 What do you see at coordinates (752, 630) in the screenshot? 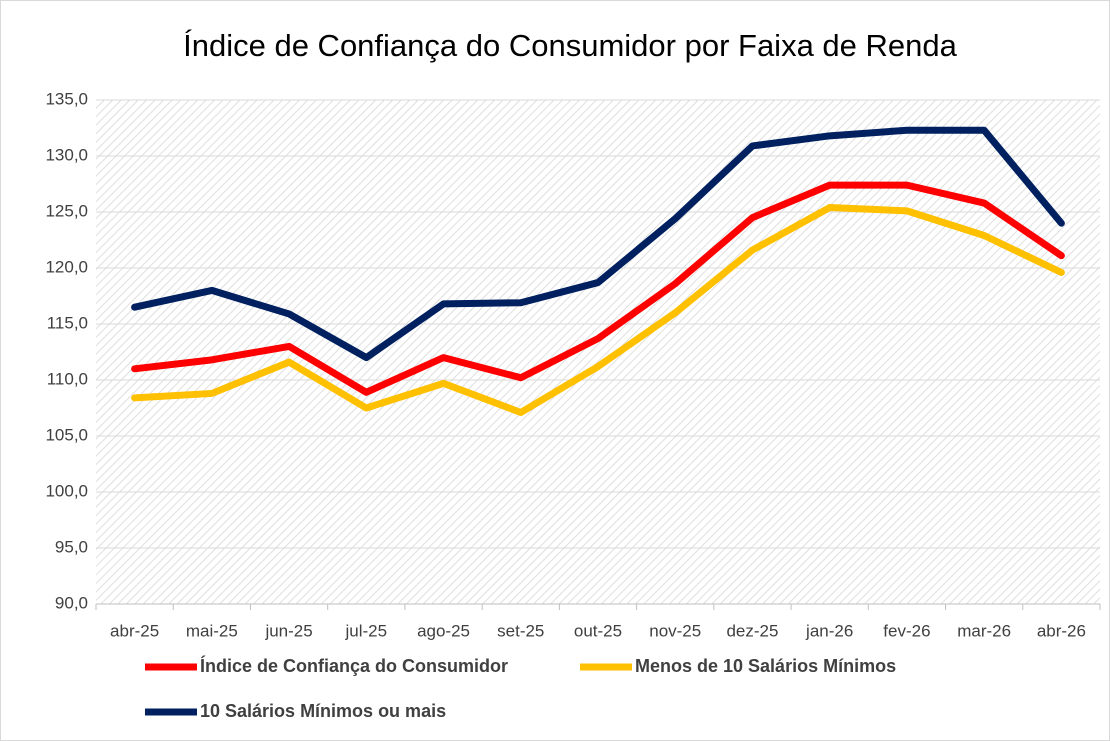
I see `x-tick-label: dez-25` at bounding box center [752, 630].